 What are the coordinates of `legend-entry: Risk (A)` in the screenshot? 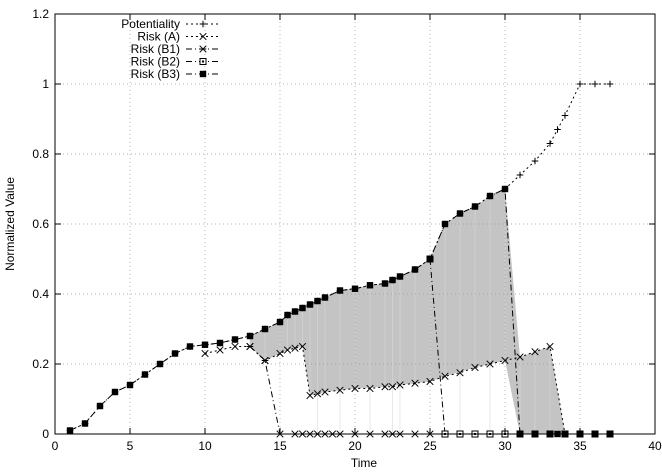 It's located at (177, 37).